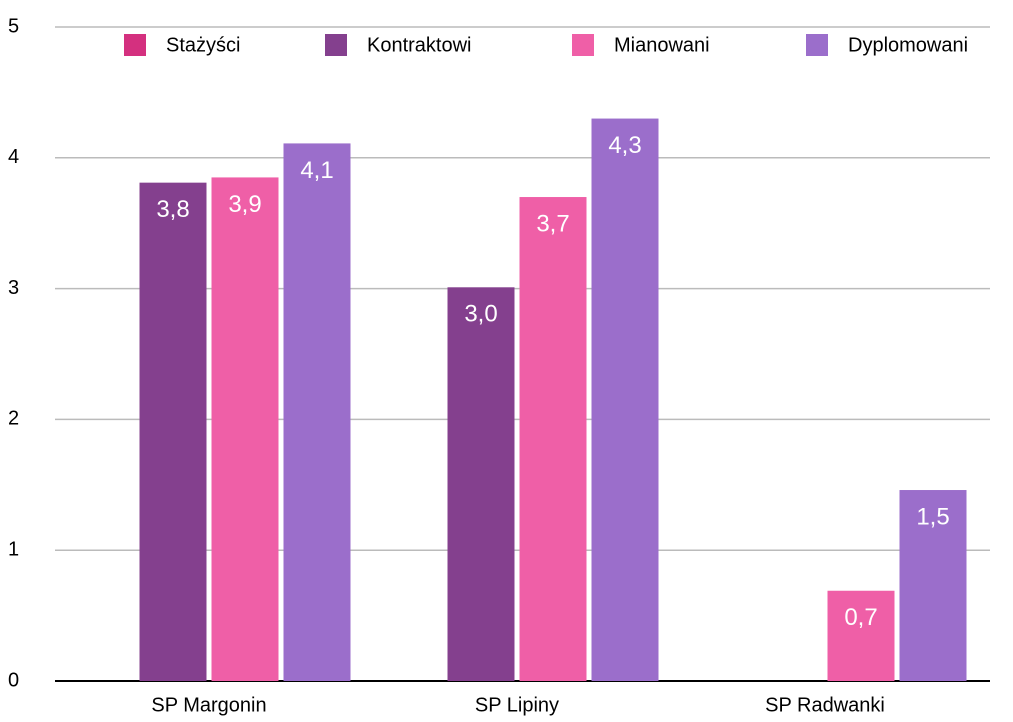  I want to click on x-tick-label: SP Lipiny, so click(517, 705).